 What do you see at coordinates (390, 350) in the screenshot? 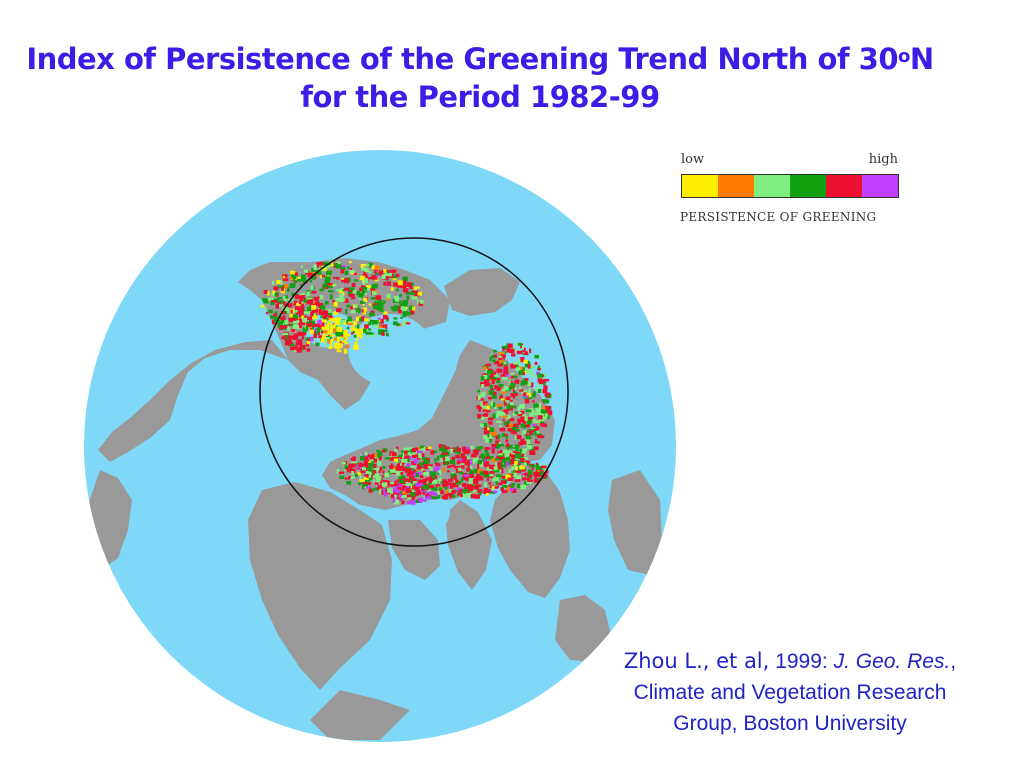
I see `arctic-ocean` at bounding box center [390, 350].